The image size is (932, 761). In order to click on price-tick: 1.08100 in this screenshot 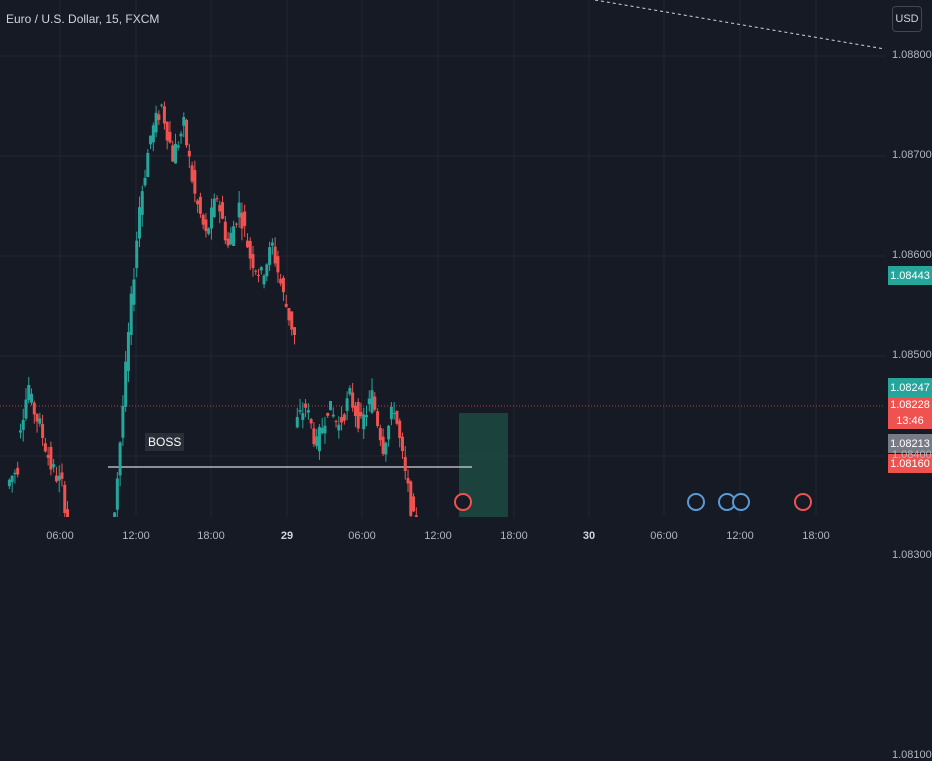, I will do `click(912, 755)`.